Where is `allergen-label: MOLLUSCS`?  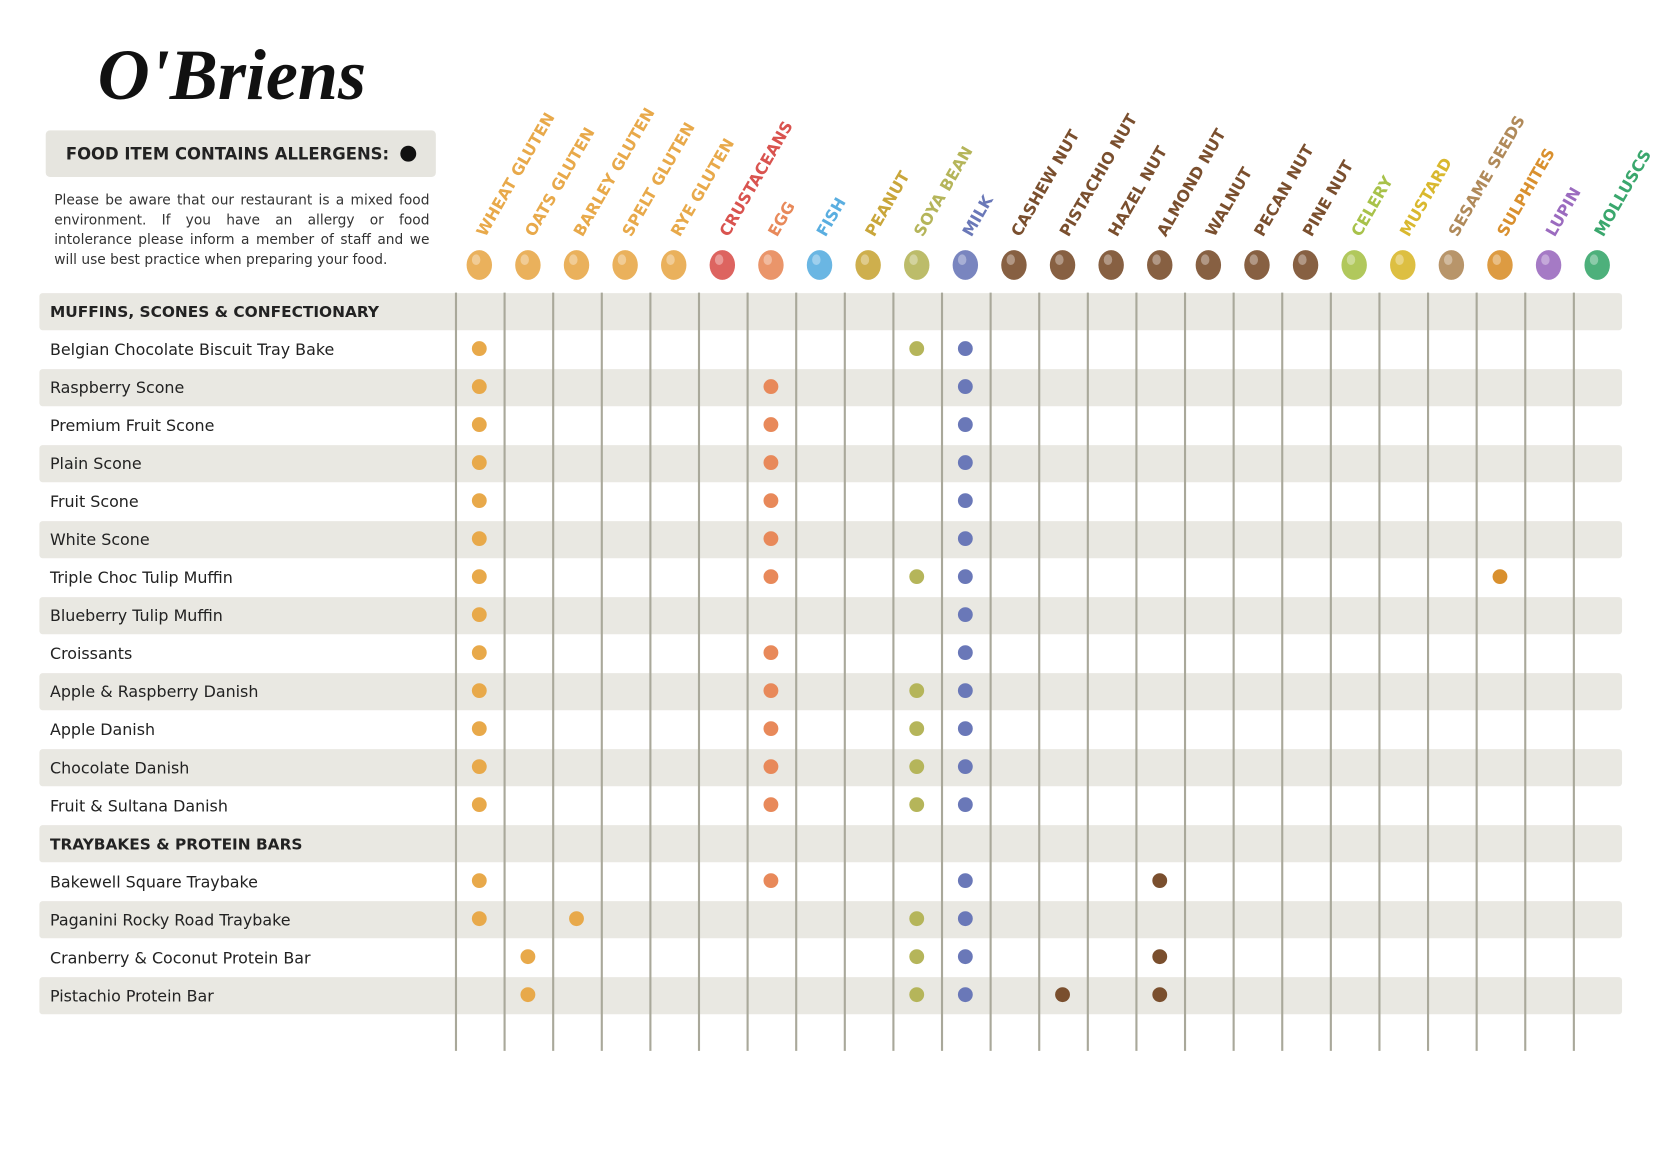 allergen-label: MOLLUSCS is located at coordinates (1622, 192).